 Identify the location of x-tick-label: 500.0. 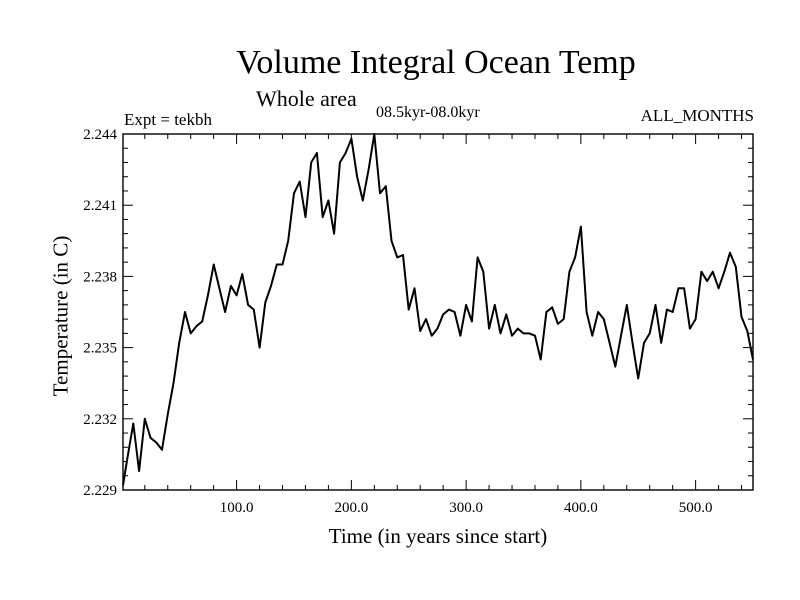
(696, 508).